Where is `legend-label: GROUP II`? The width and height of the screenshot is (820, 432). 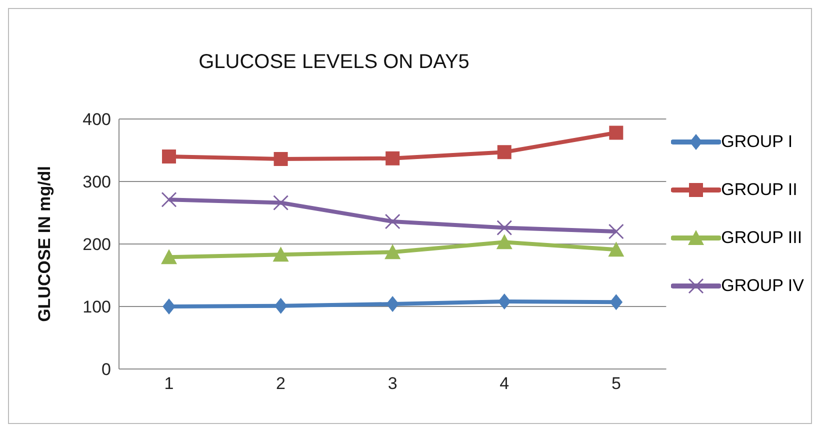 legend-label: GROUP II is located at coordinates (759, 190).